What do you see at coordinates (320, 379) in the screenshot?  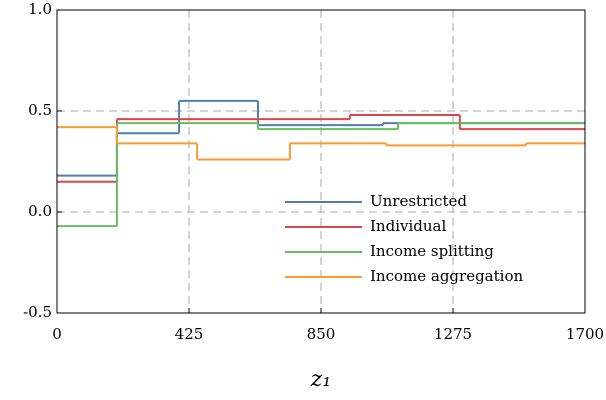 I see `x-axis-label: z₁` at bounding box center [320, 379].